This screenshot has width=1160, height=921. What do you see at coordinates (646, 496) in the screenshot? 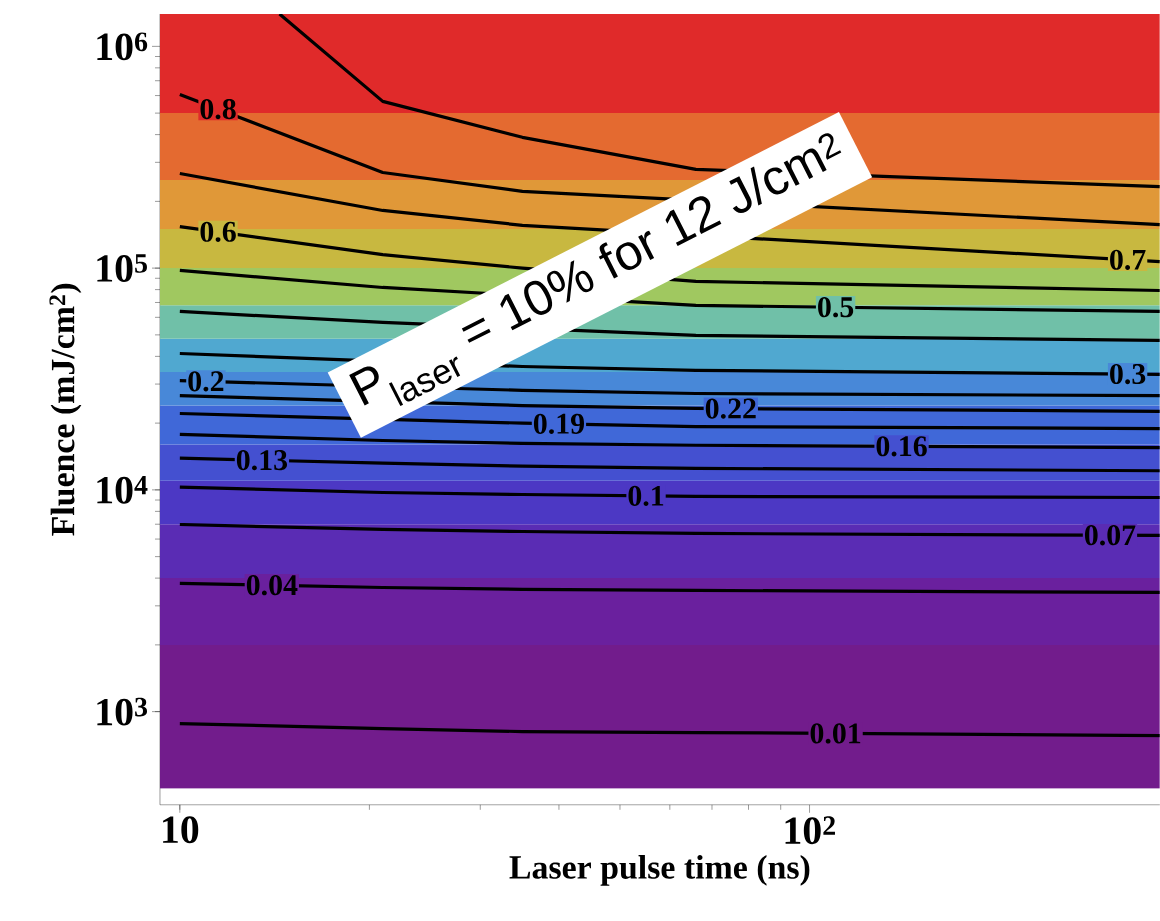
I see `series-label: 0.1` at bounding box center [646, 496].